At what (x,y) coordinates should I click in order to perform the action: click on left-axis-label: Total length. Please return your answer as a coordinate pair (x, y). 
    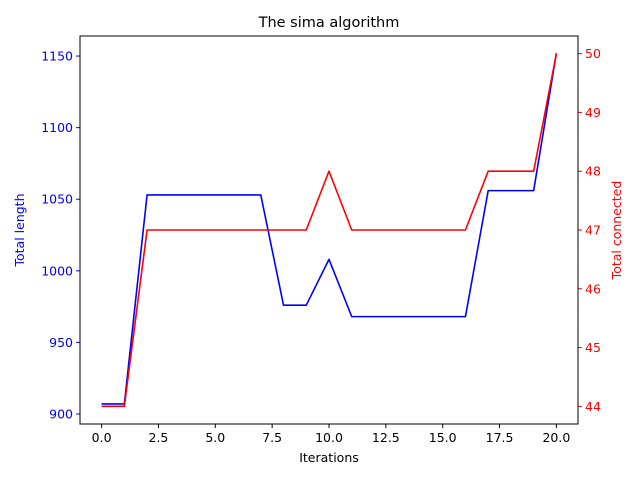
    Looking at the image, I should click on (19, 230).